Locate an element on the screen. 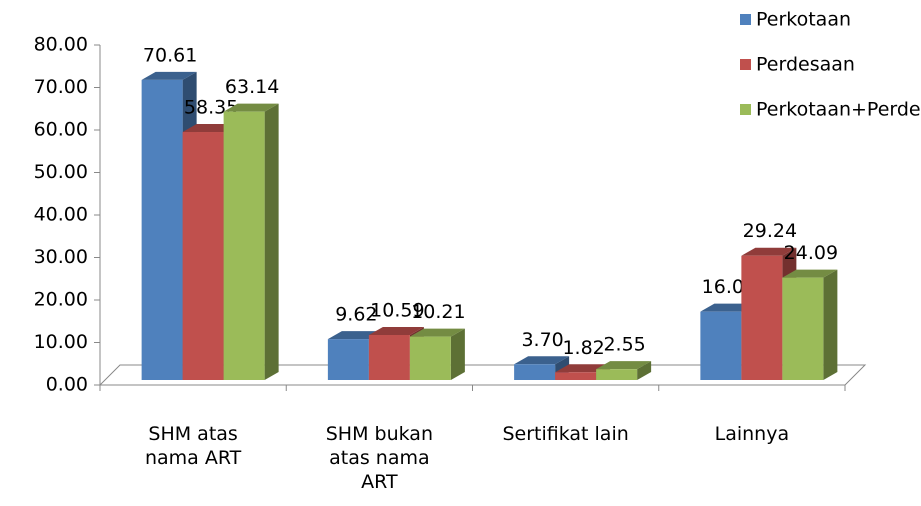 This screenshot has width=921, height=506. value-label: 29.24 is located at coordinates (770, 231).